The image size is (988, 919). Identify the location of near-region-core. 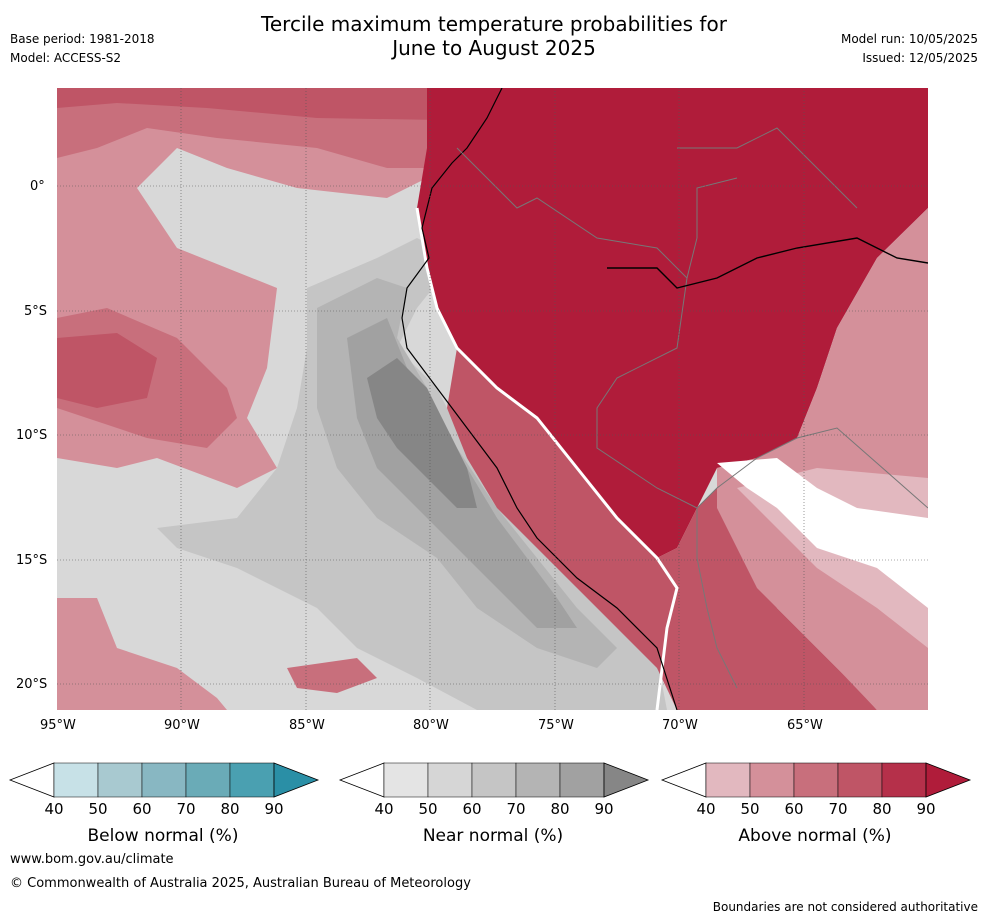
(422, 433).